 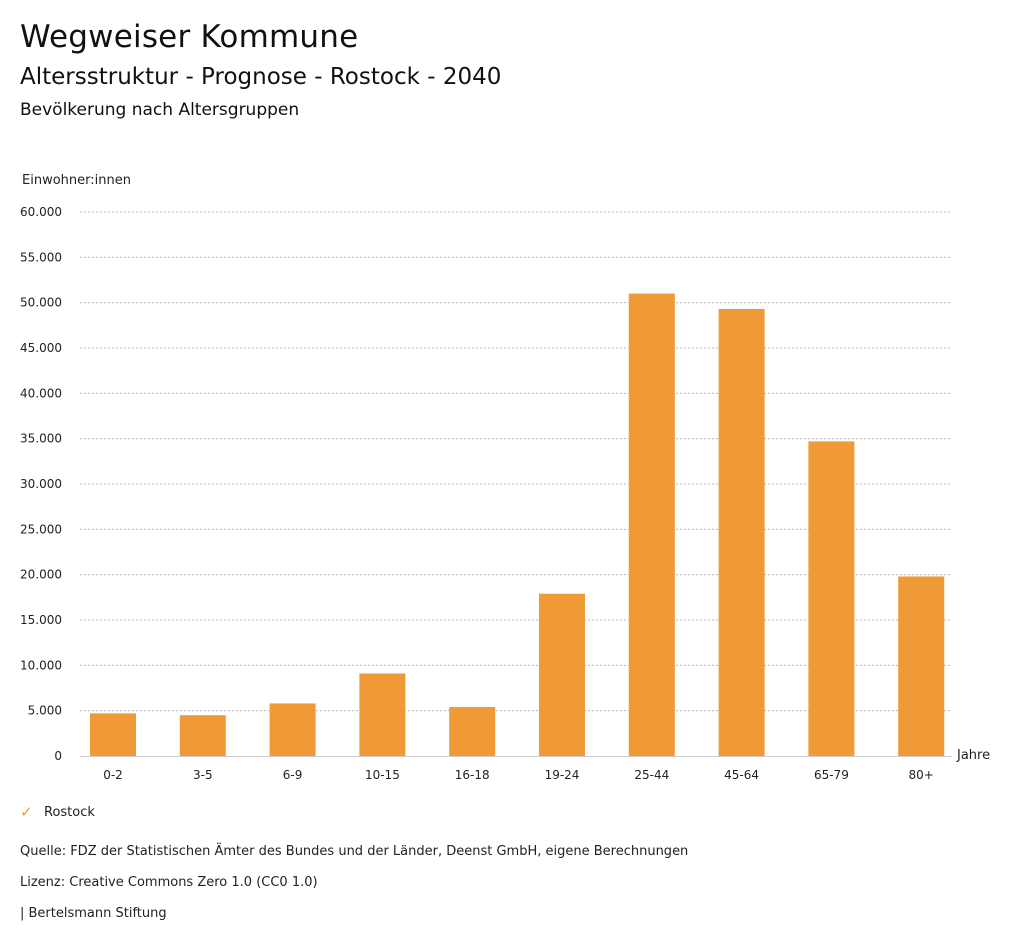 What do you see at coordinates (973, 755) in the screenshot?
I see `x-axis-label: Jahre` at bounding box center [973, 755].